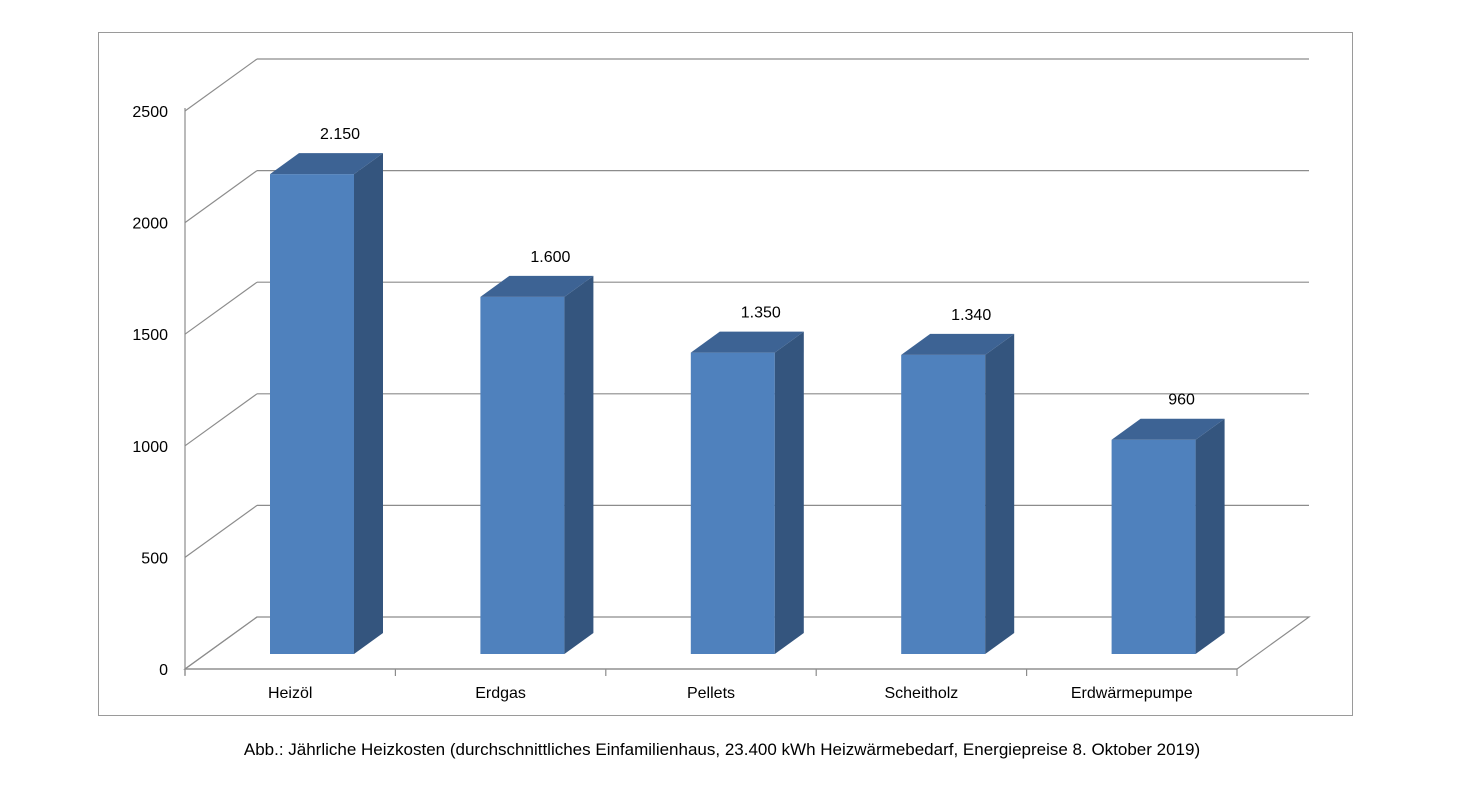  What do you see at coordinates (1132, 693) in the screenshot?
I see `x-category-label: Erdwärmepumpe` at bounding box center [1132, 693].